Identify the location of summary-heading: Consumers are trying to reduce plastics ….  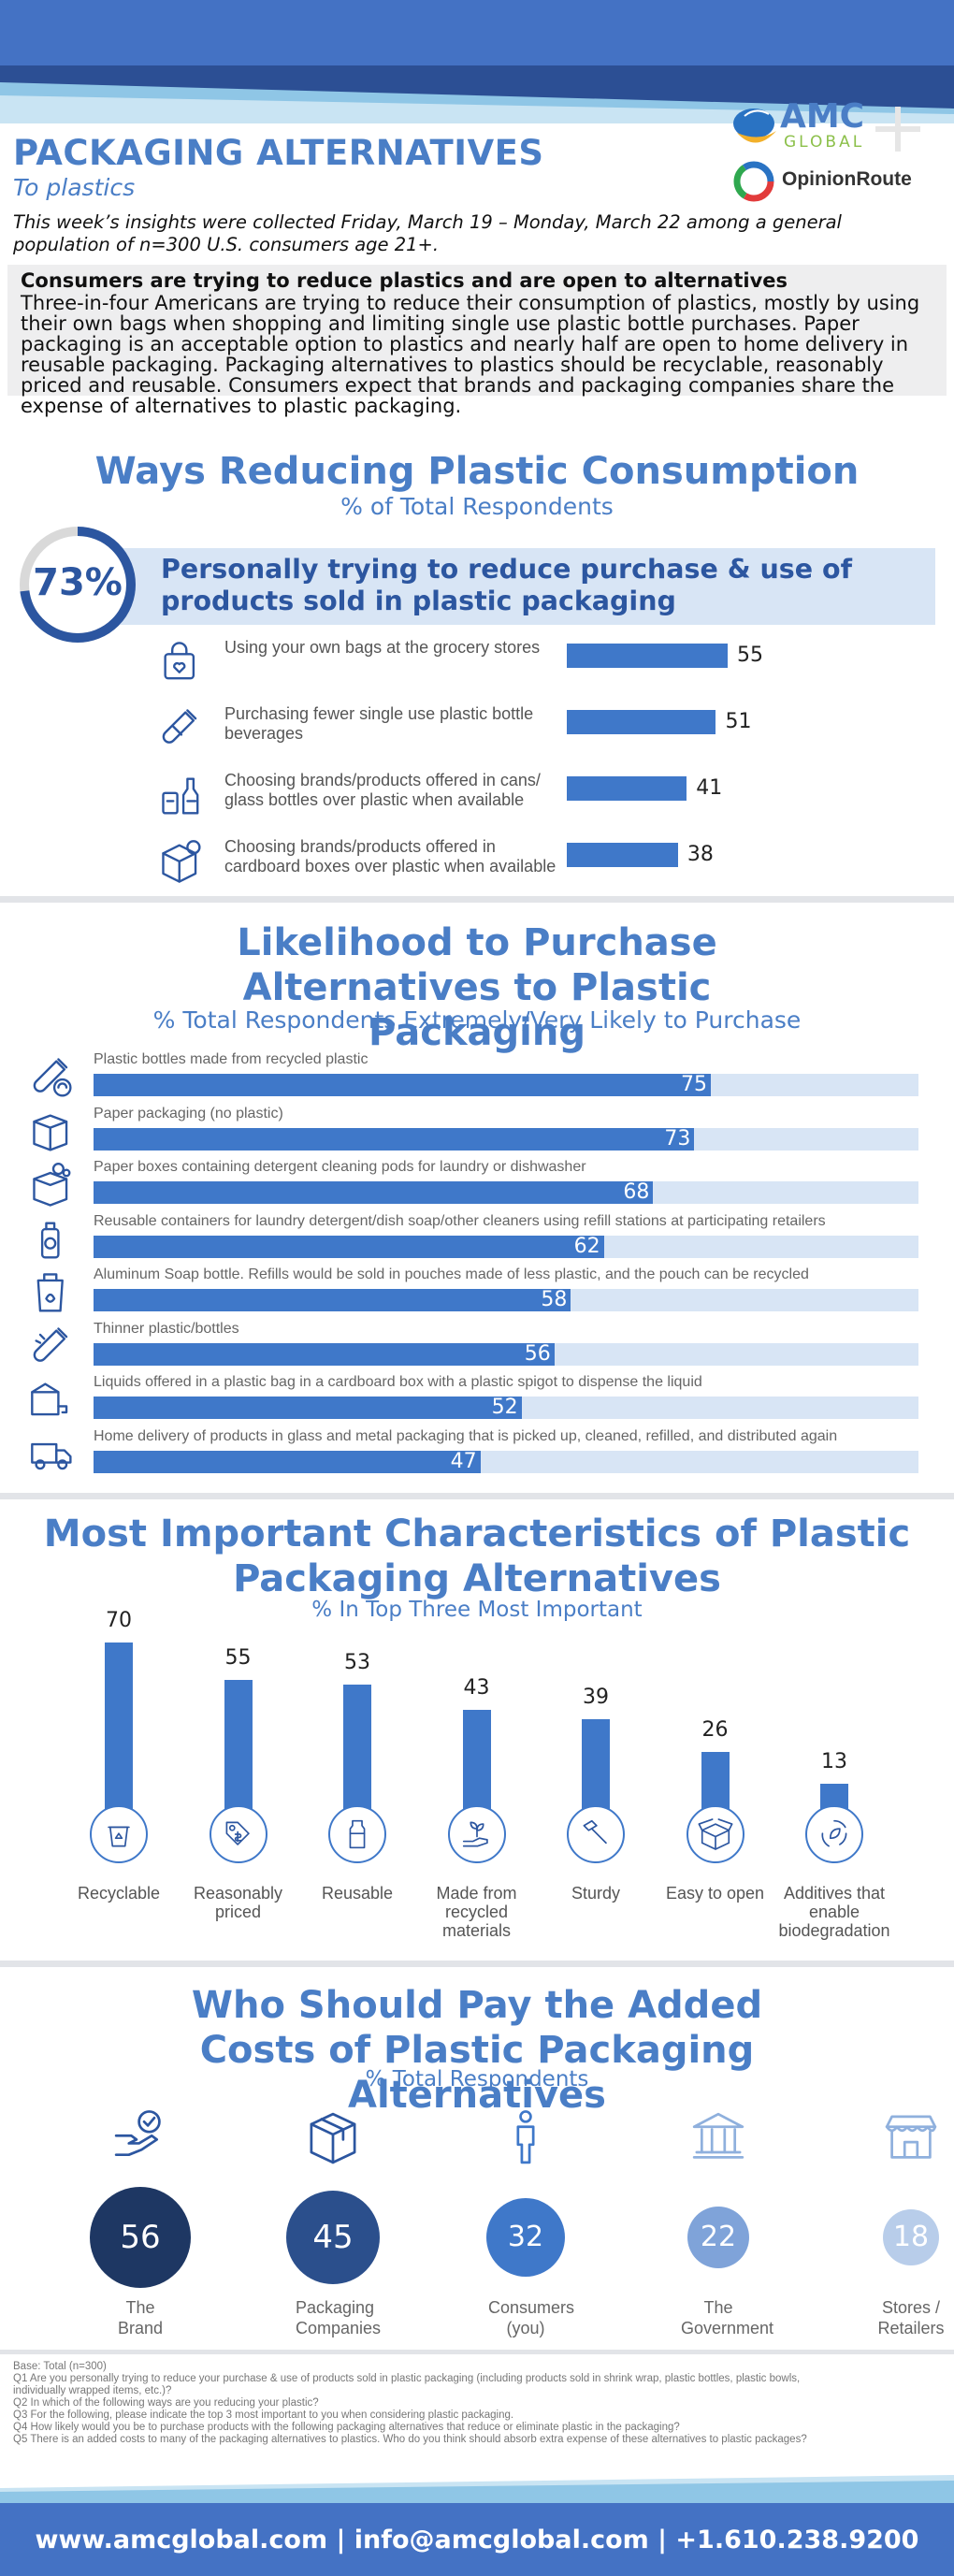
(404, 280).